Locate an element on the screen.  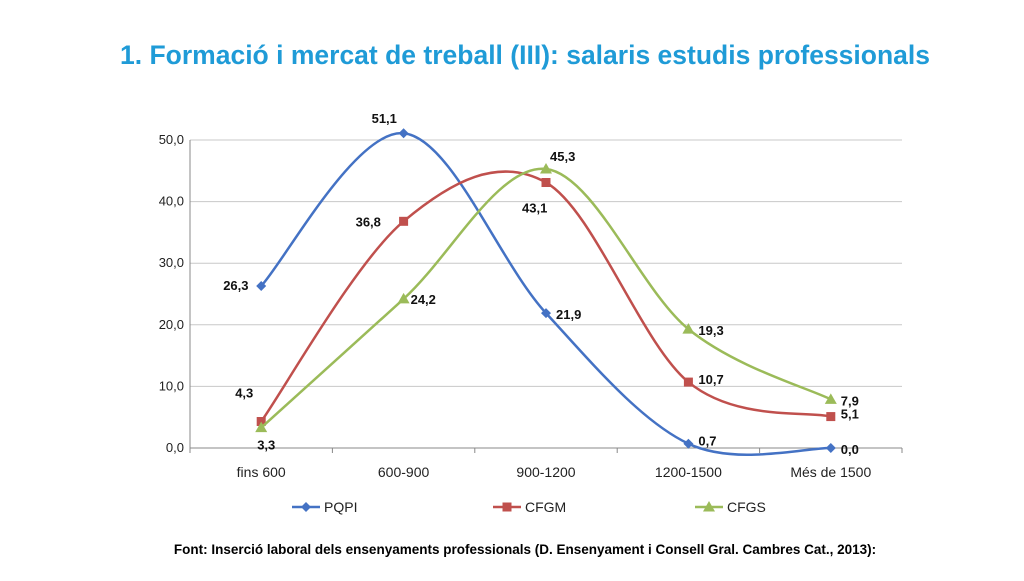
y-tick-label: 0,0 is located at coordinates (175, 447).